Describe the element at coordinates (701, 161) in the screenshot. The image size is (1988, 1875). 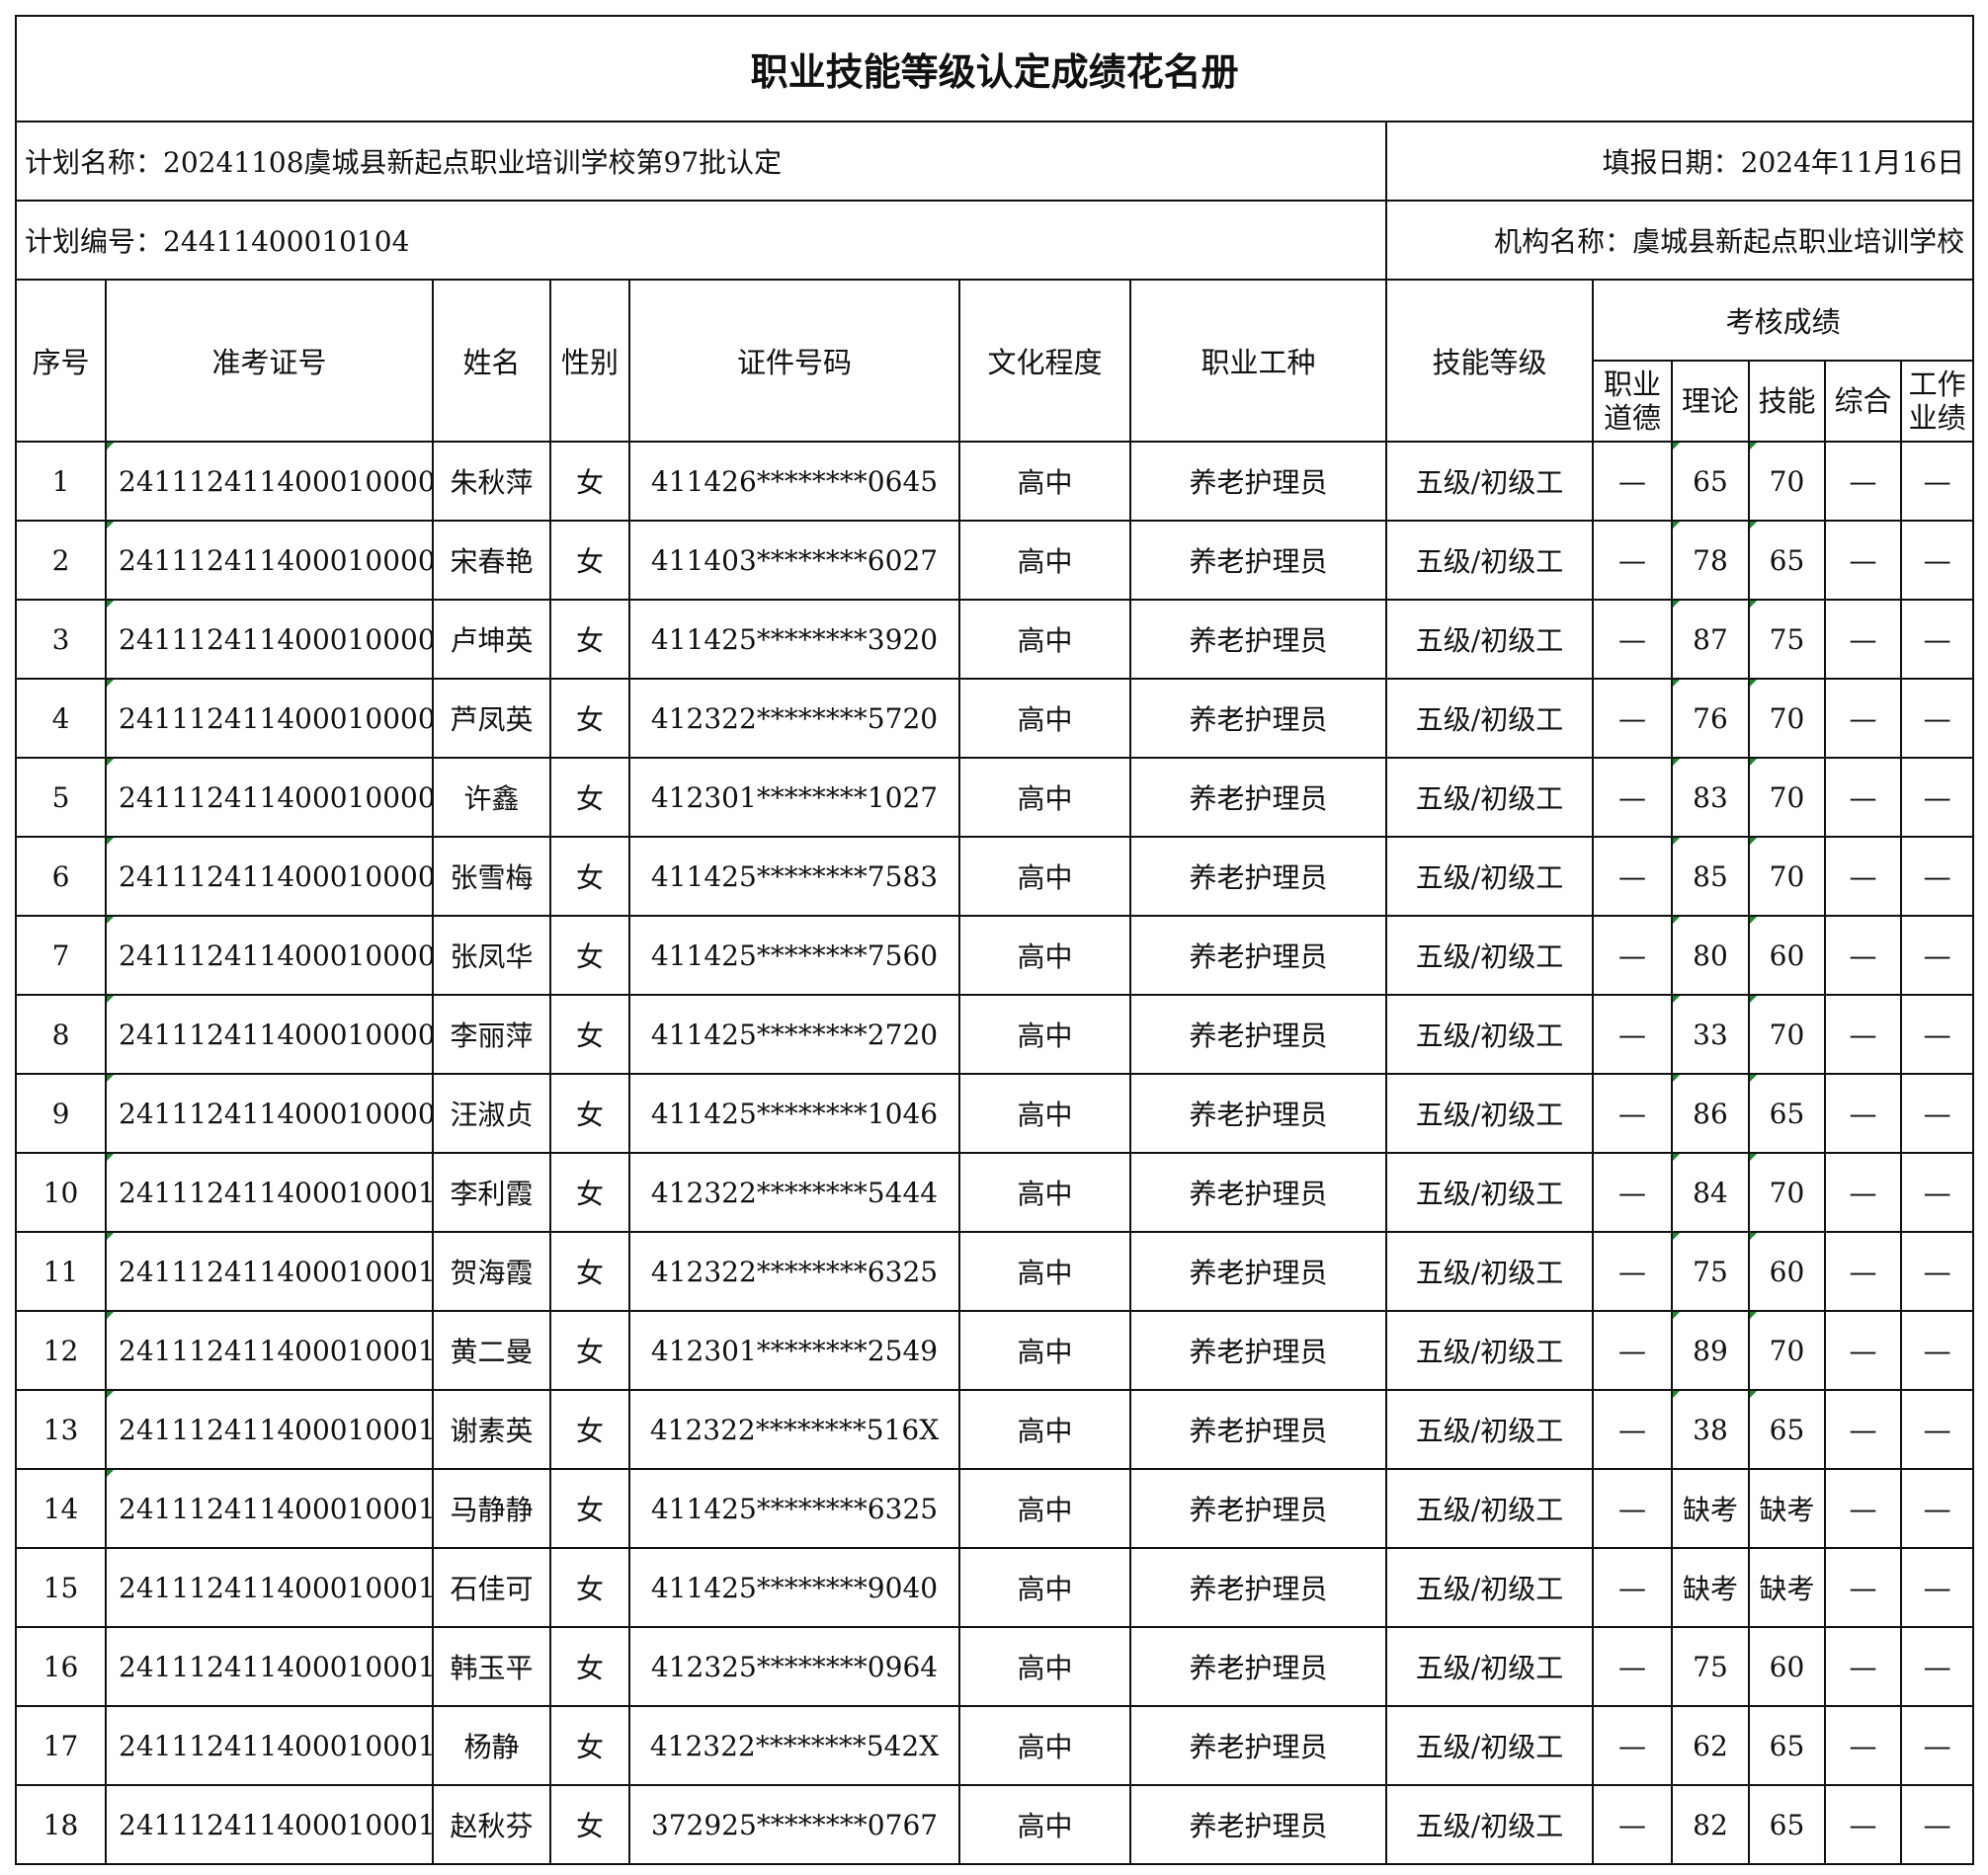
I see `plan-name: 计划名称：20241108虞城县新起点职业培训学校第97批认定` at that location.